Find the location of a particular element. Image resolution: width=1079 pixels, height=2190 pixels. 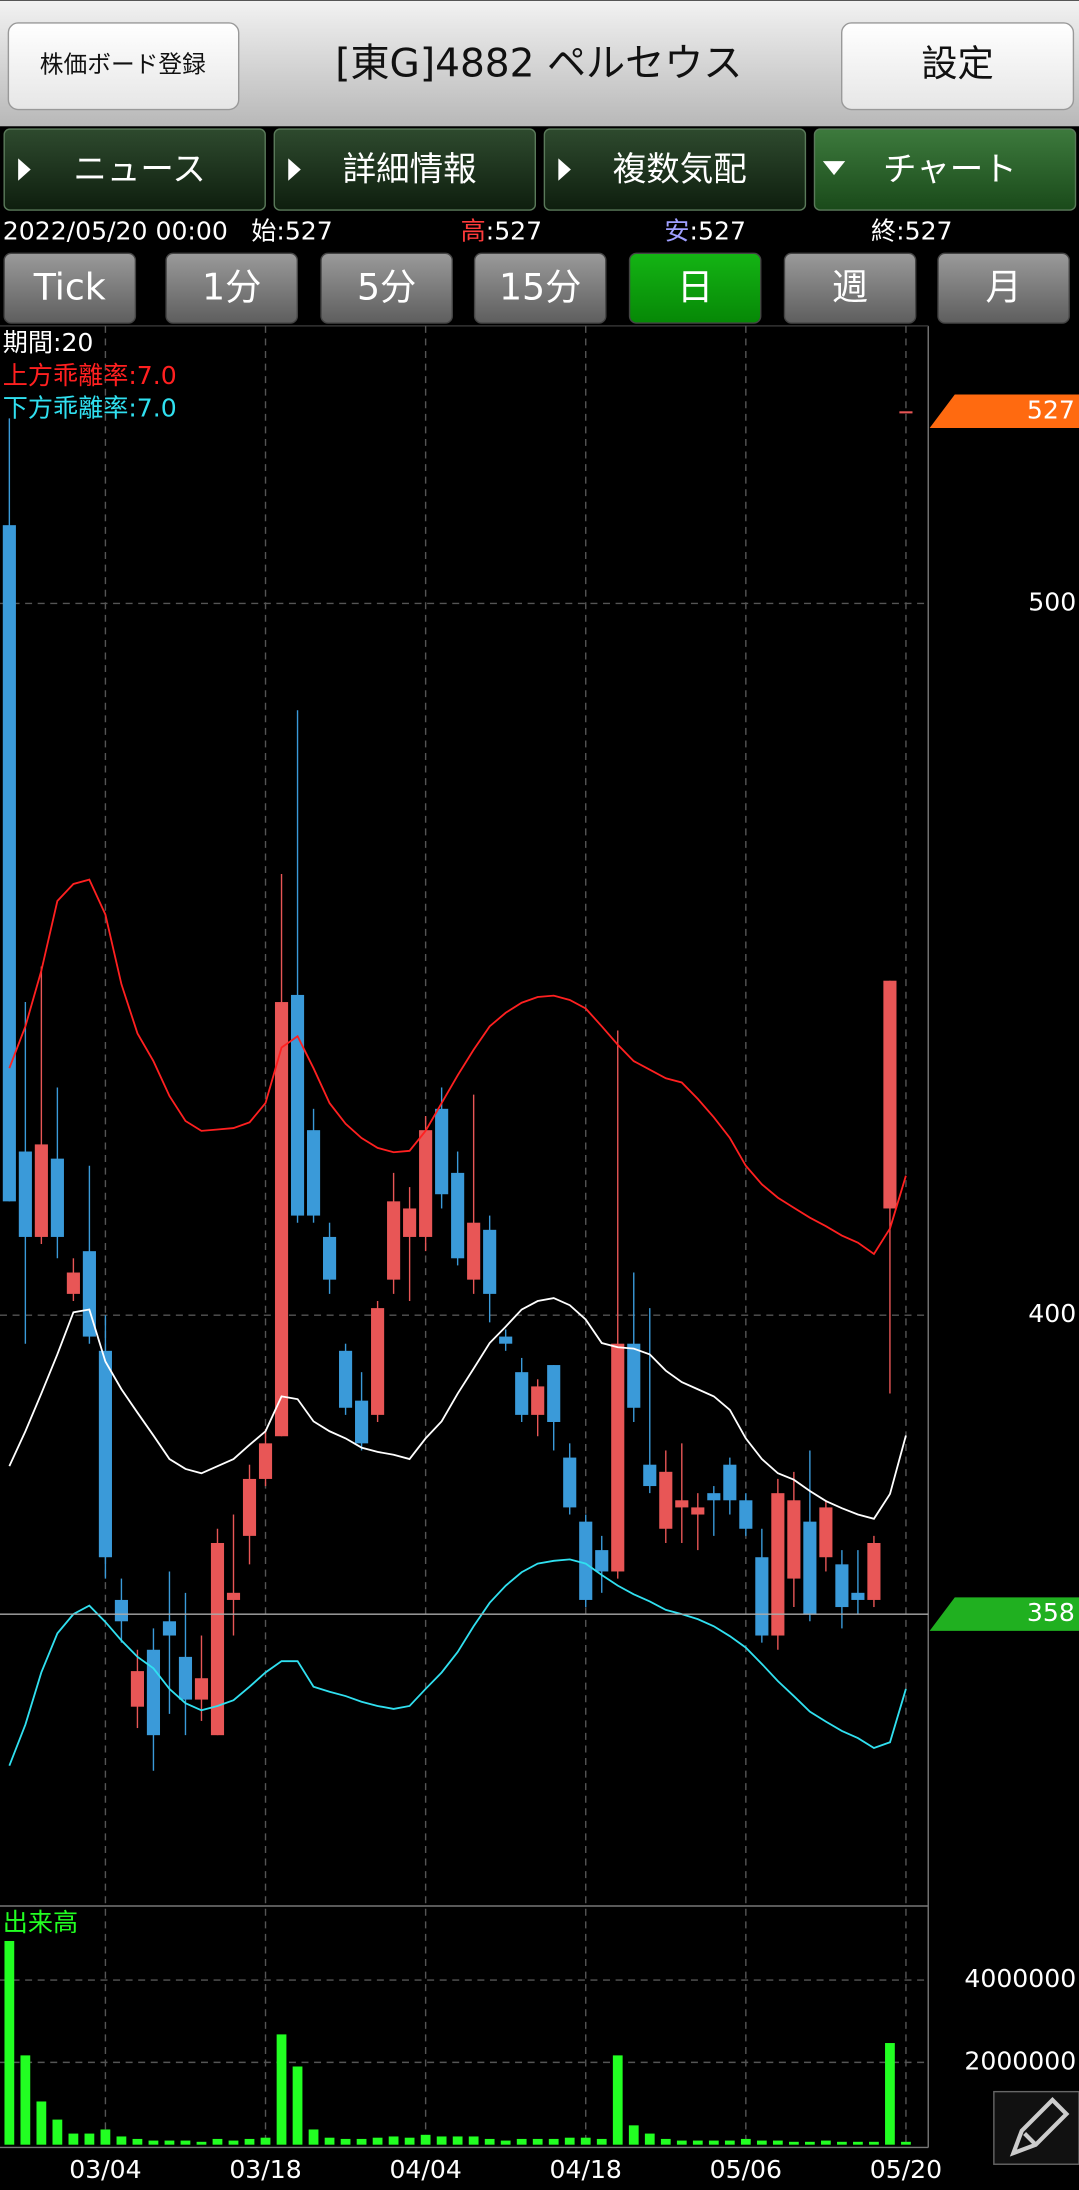

pencil-icon is located at coordinates (1039, 2127).